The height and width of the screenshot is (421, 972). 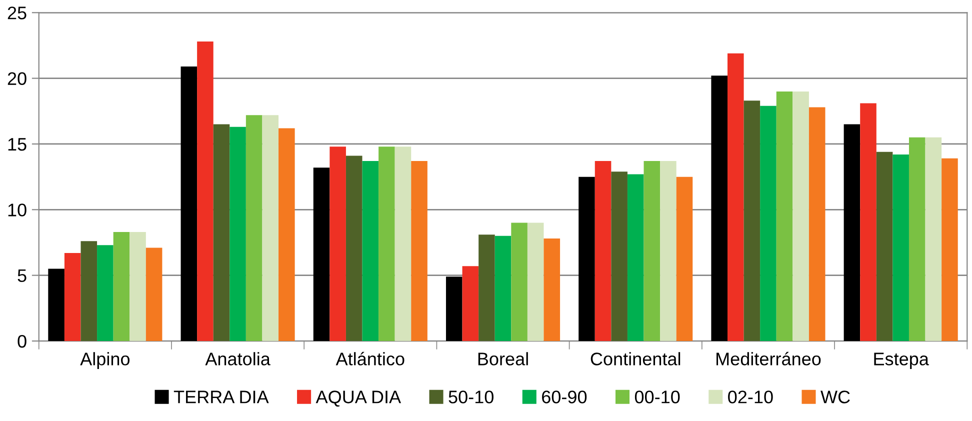 I want to click on x-tick-label: Mediterráneo, so click(x=768, y=359).